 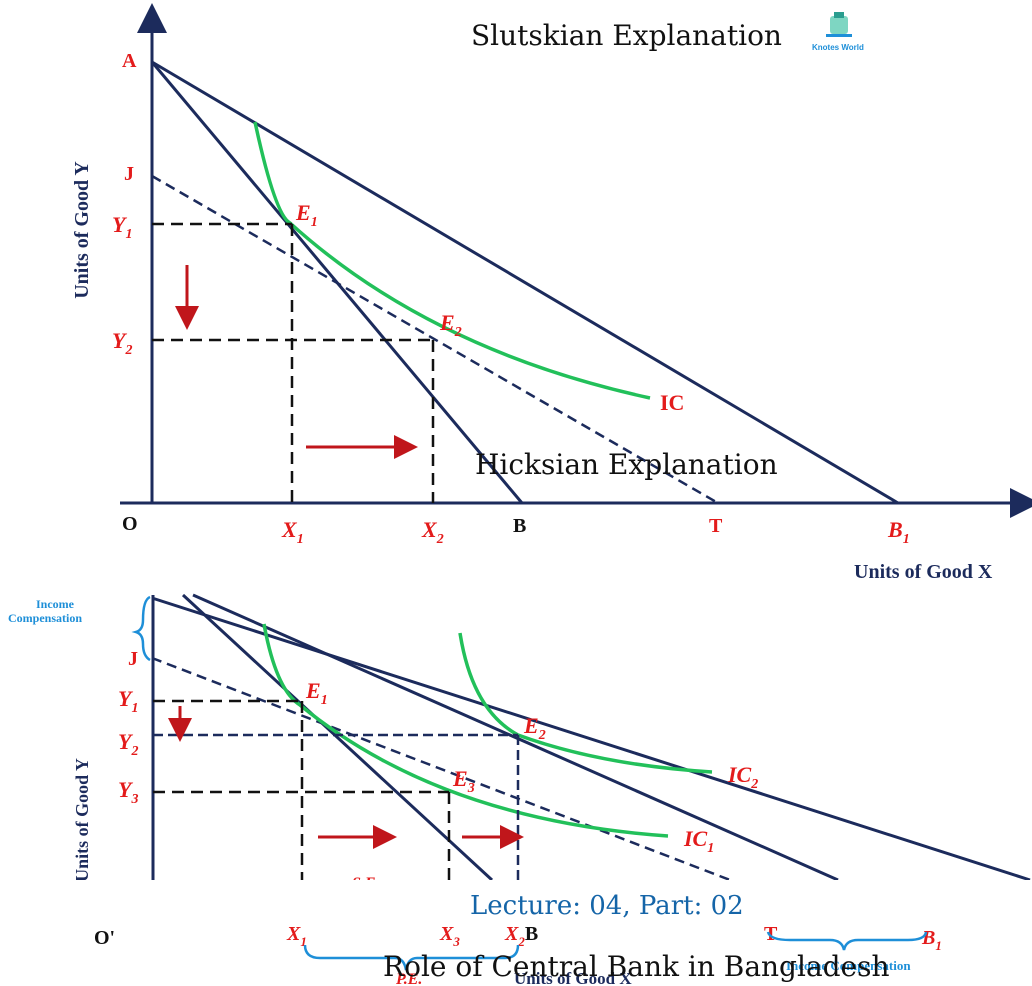 I want to click on bottom-label-Y2: Y2, so click(x=128, y=744).